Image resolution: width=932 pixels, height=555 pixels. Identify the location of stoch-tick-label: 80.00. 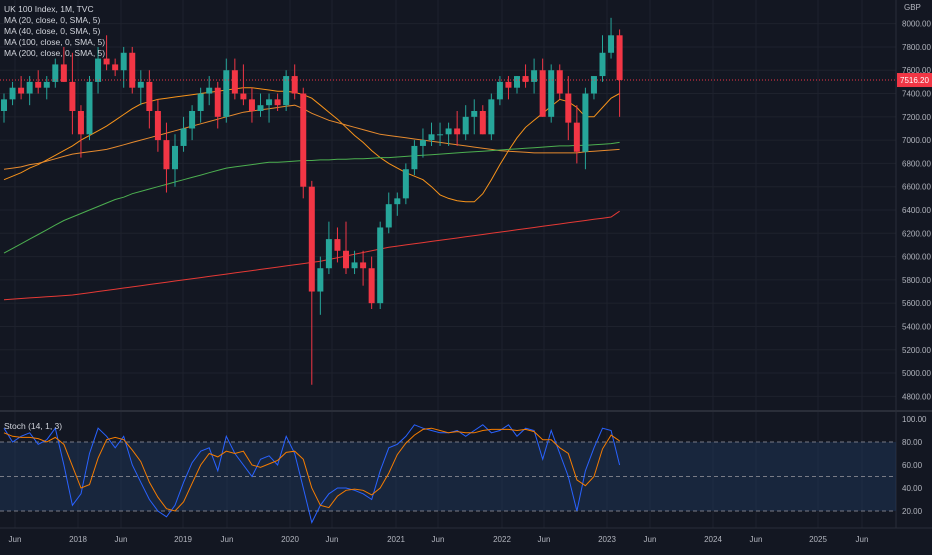
(912, 442).